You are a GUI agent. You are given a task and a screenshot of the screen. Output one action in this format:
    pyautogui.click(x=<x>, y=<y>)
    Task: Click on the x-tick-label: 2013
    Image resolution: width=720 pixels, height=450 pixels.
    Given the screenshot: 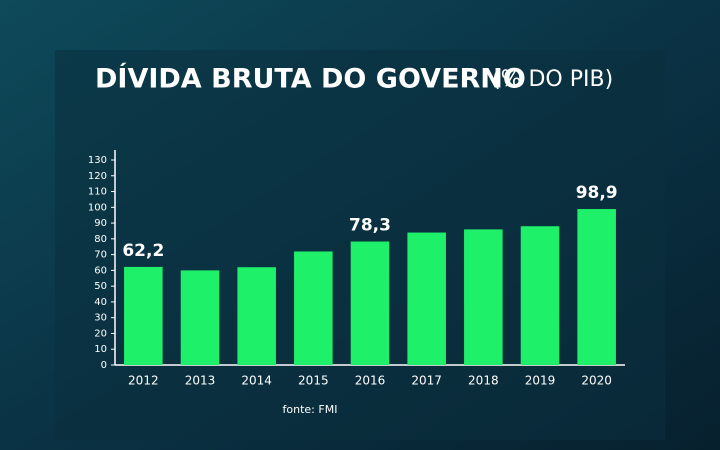 What is the action you would take?
    pyautogui.click(x=200, y=381)
    